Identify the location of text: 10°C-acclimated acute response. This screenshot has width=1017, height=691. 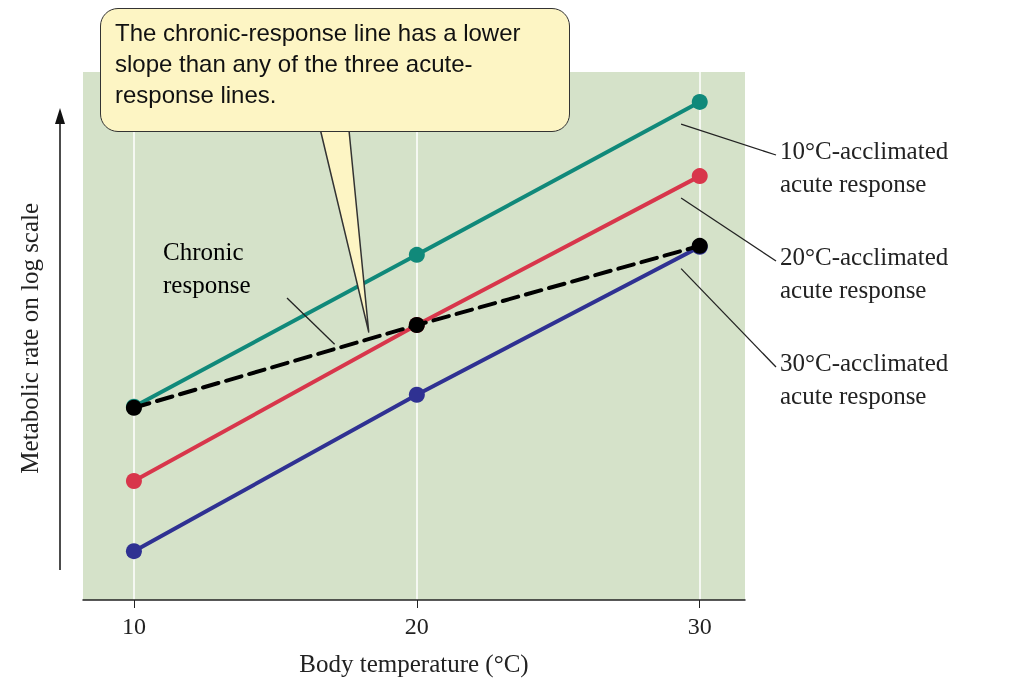
(865, 167).